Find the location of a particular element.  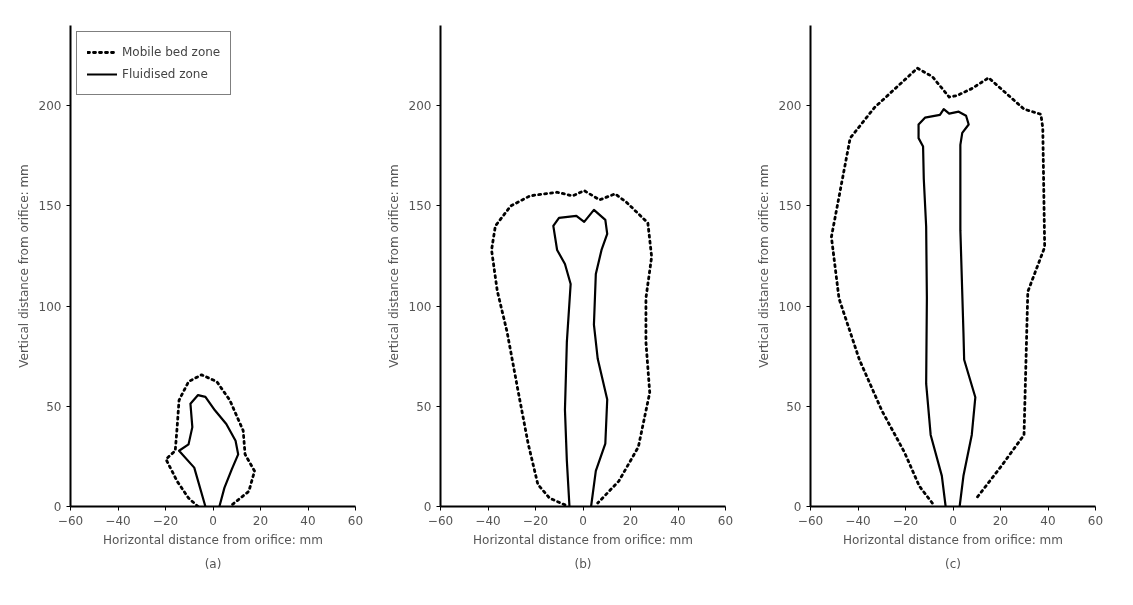

text: (b) is located at coordinates (583, 563).